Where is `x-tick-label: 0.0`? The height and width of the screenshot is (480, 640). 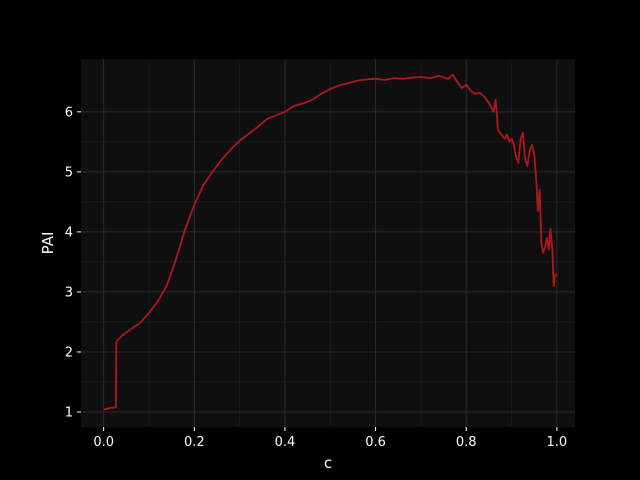 x-tick-label: 0.0 is located at coordinates (103, 442).